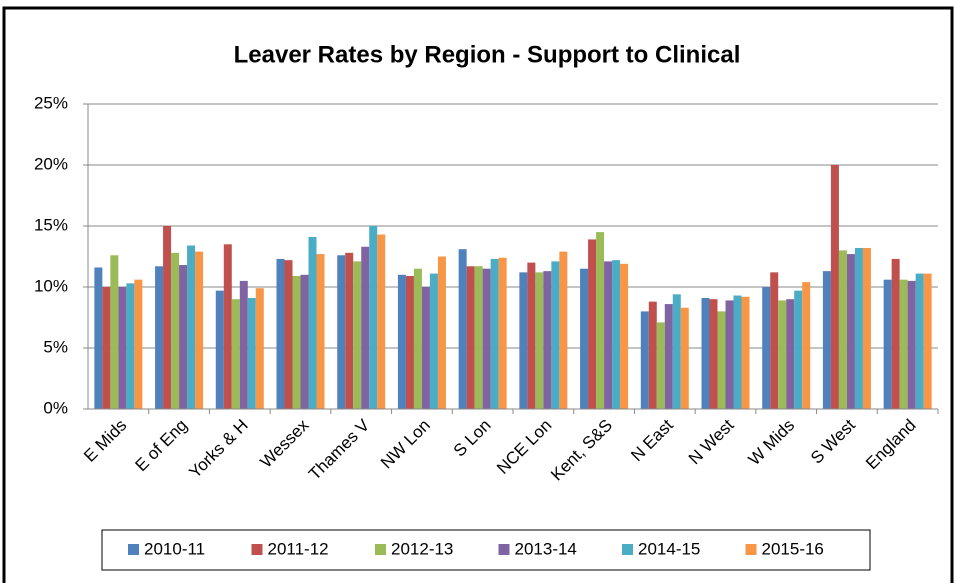 The width and height of the screenshot is (956, 588). Describe the element at coordinates (486, 550) in the screenshot. I see `legend-box` at that location.